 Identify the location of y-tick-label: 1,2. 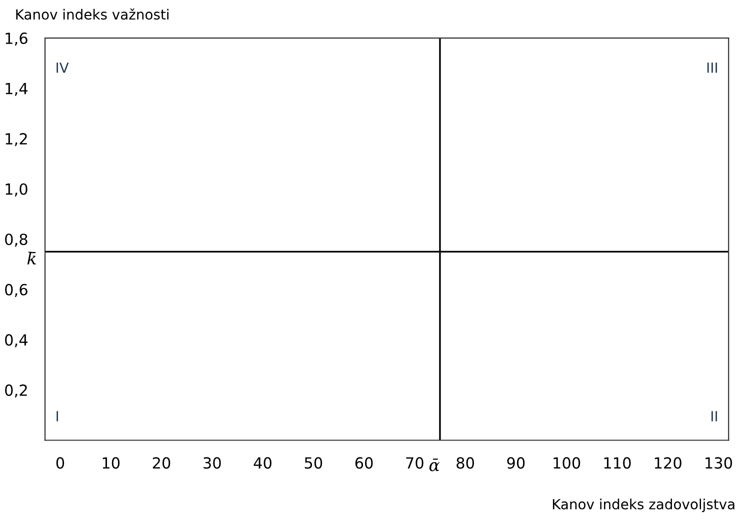
(16, 139).